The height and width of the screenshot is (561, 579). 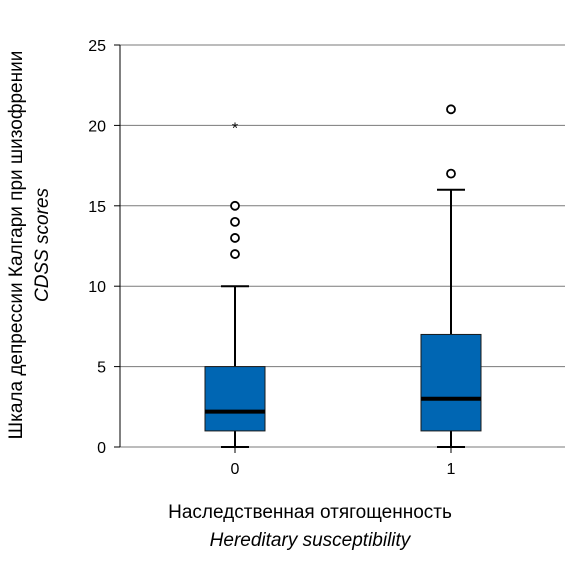 I want to click on box-group-0: *, so click(x=235, y=284).